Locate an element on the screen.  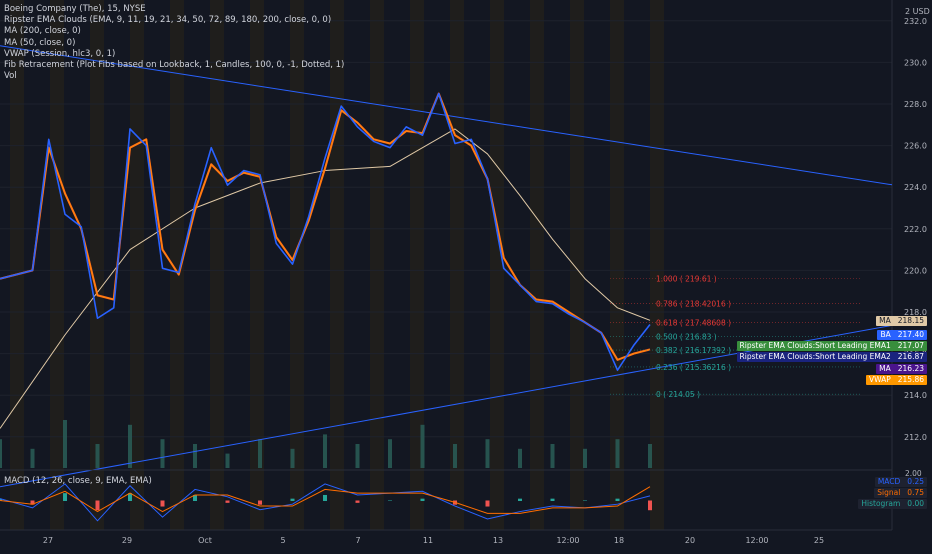
badge-value: 217.07 is located at coordinates (910, 345).